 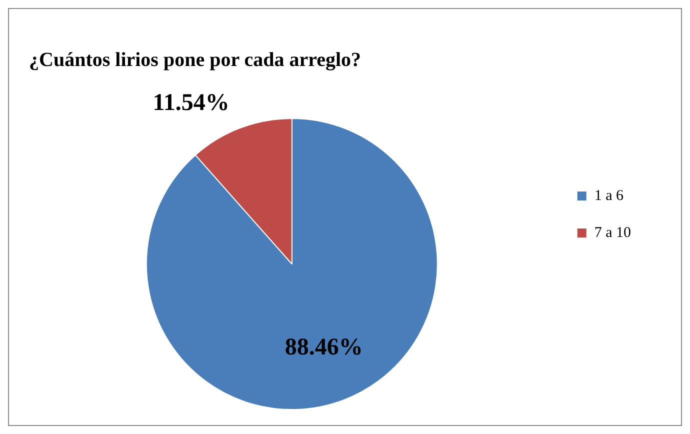 I want to click on legend-label: 7 a 10, so click(x=613, y=232).